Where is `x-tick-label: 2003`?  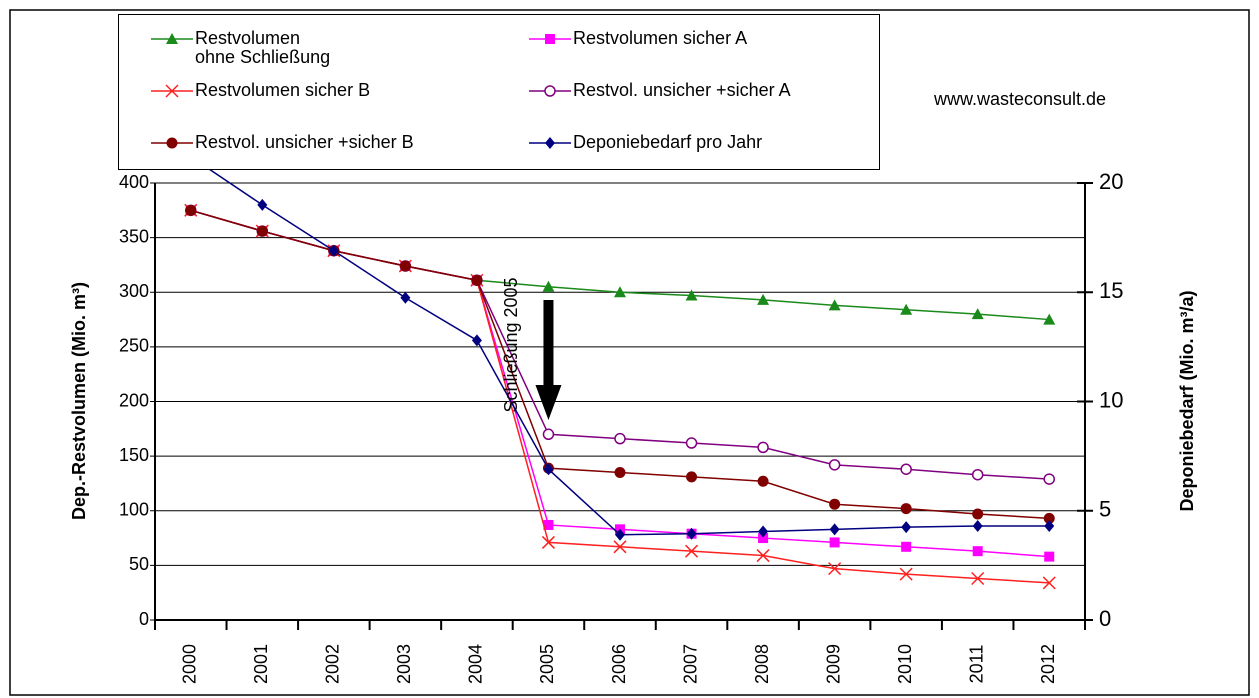
x-tick-label: 2003 is located at coordinates (404, 664).